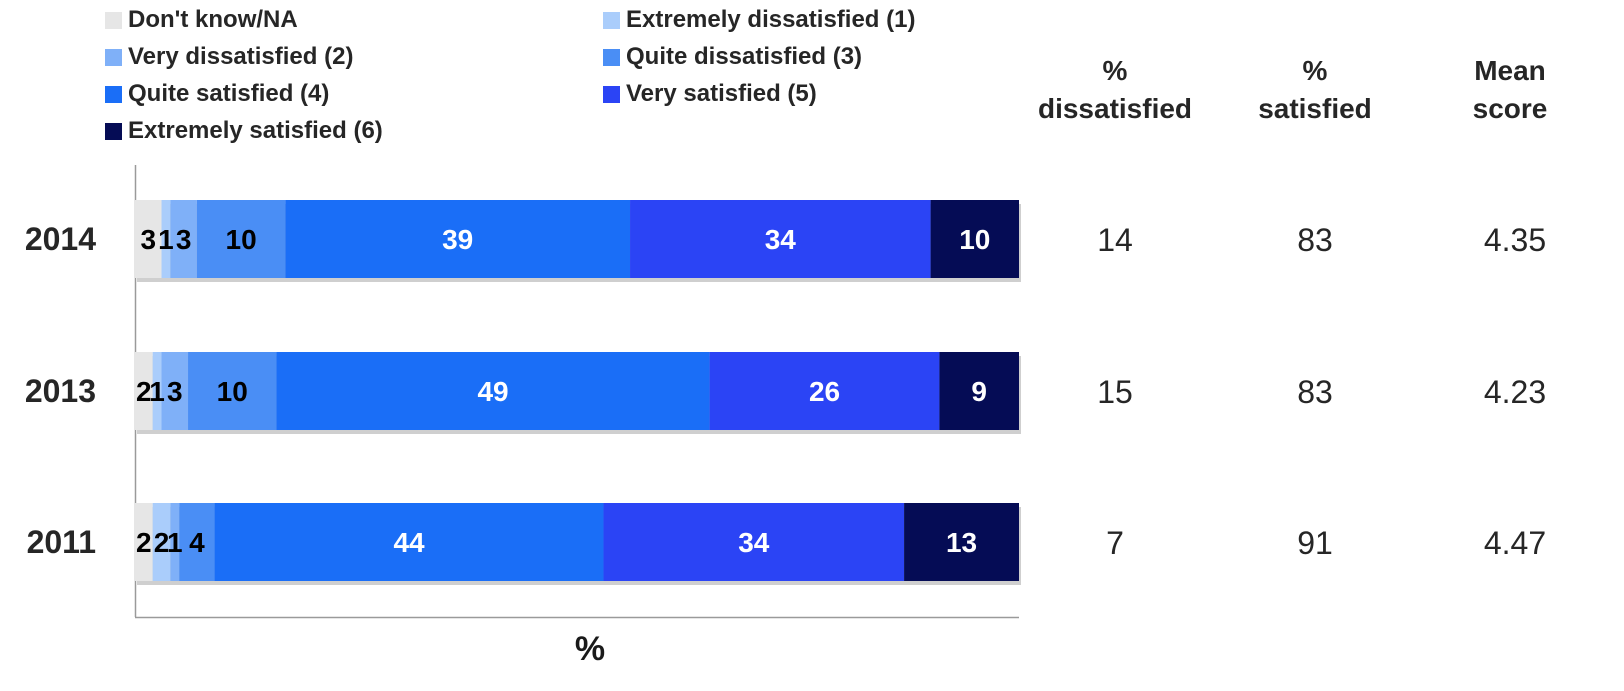  Describe the element at coordinates (1515, 543) in the screenshot. I see `stat-mean-2011: 4.47` at that location.